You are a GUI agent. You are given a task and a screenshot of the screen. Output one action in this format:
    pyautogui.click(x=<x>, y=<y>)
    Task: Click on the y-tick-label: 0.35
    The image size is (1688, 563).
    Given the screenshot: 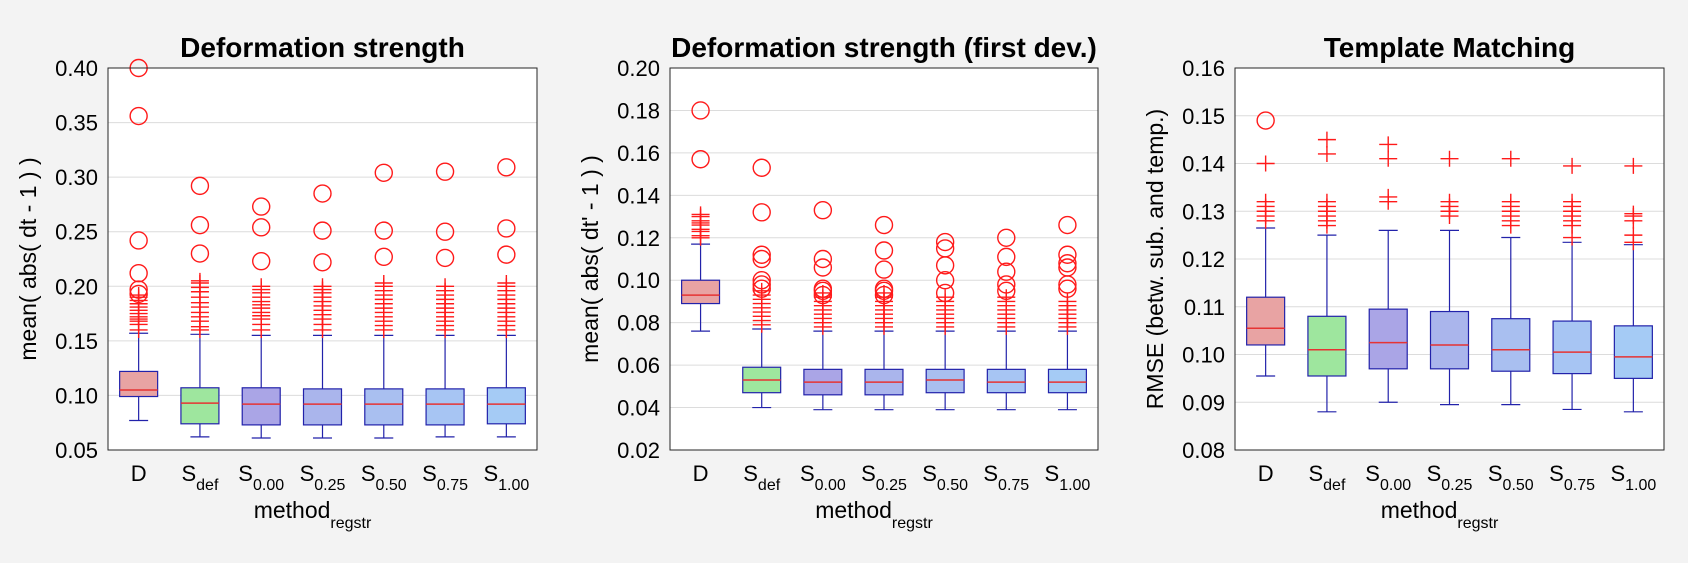 What is the action you would take?
    pyautogui.click(x=76, y=123)
    